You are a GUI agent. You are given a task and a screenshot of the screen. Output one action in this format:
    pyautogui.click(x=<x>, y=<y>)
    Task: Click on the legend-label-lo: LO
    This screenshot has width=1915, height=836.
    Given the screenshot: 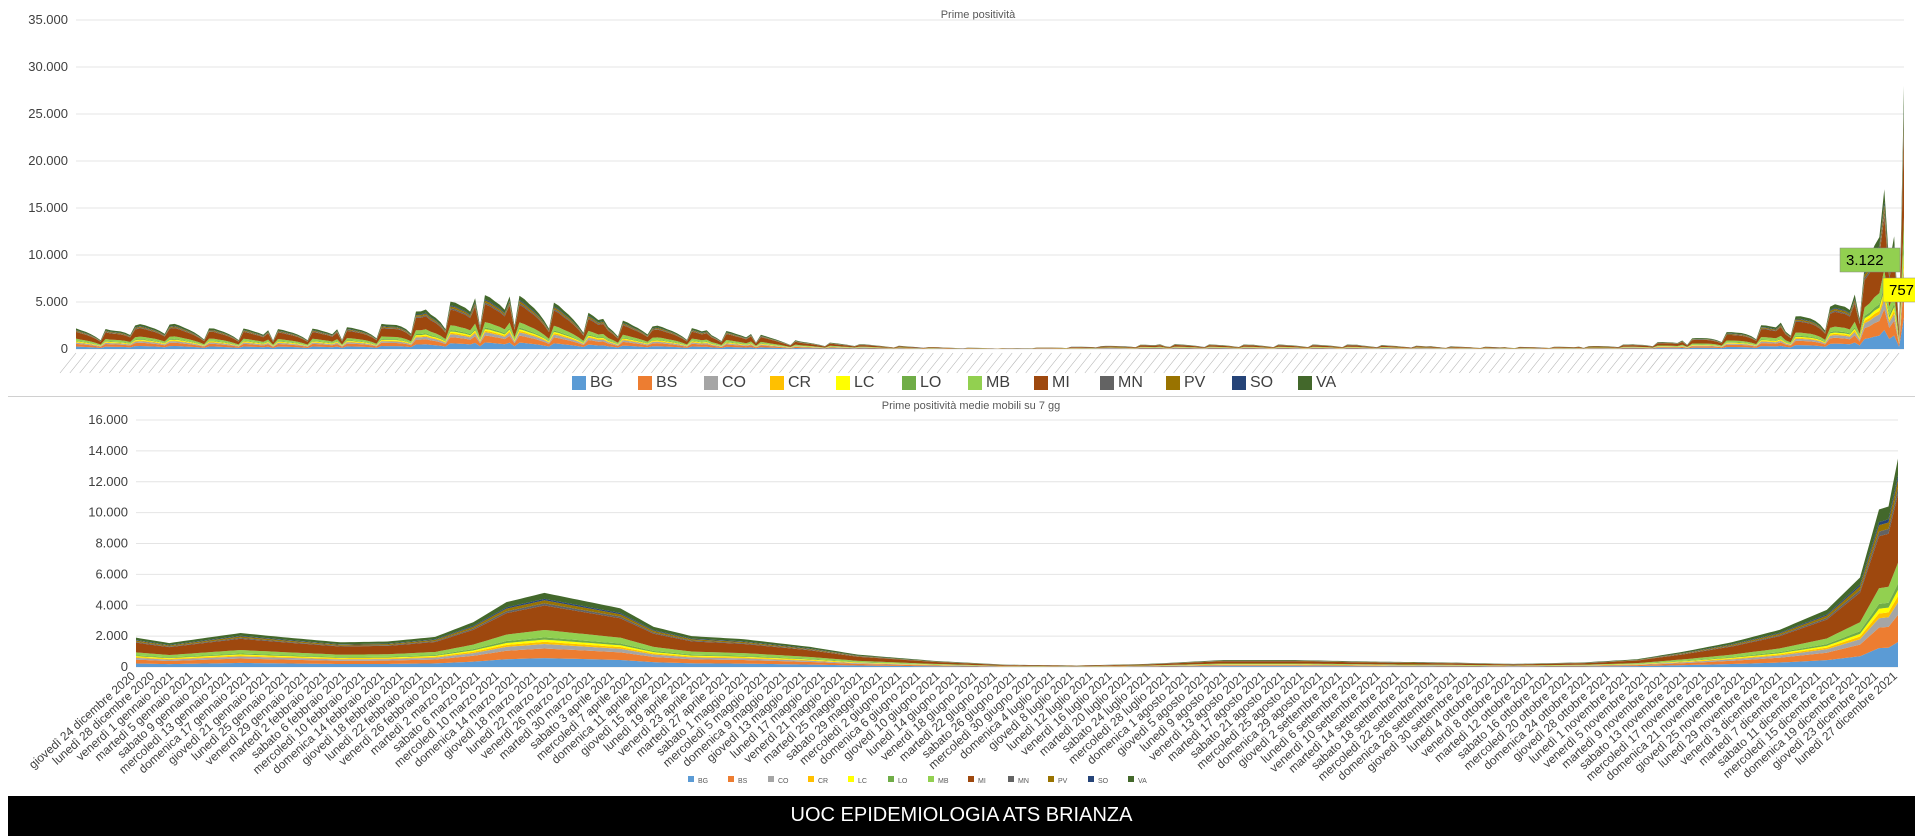 What is the action you would take?
    pyautogui.click(x=903, y=781)
    